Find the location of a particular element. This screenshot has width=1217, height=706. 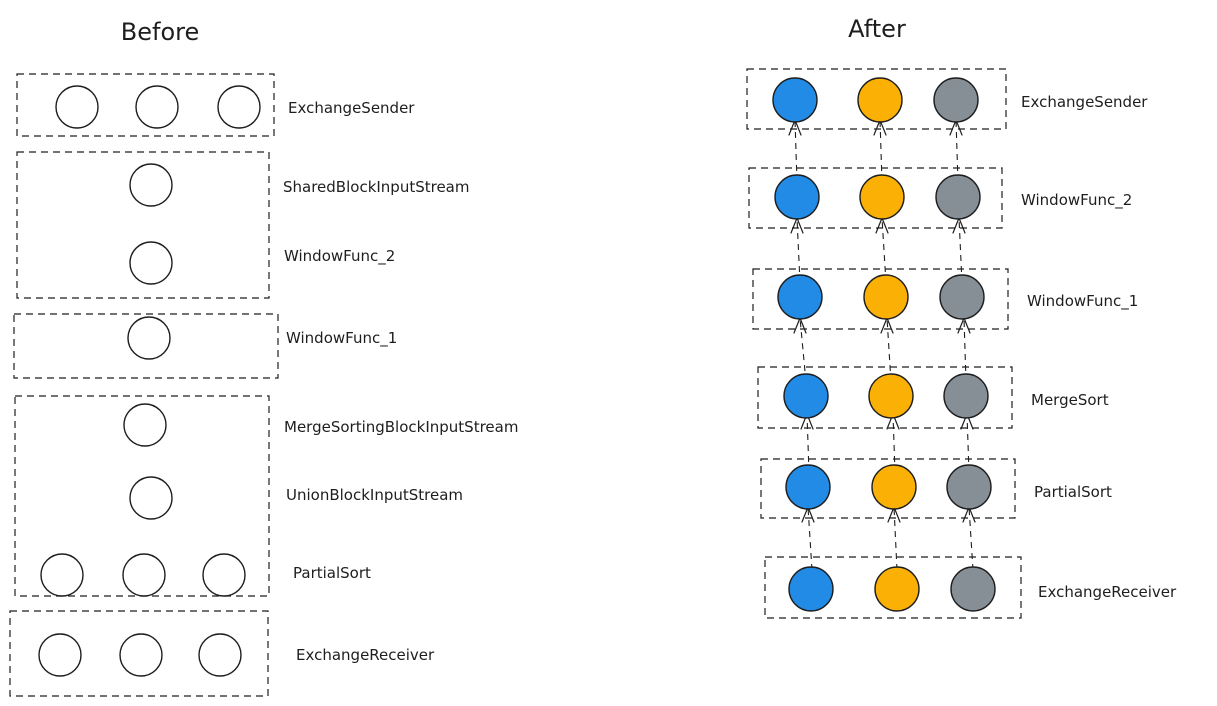

after-exchange-receiver-node-blue is located at coordinates (811, 589).